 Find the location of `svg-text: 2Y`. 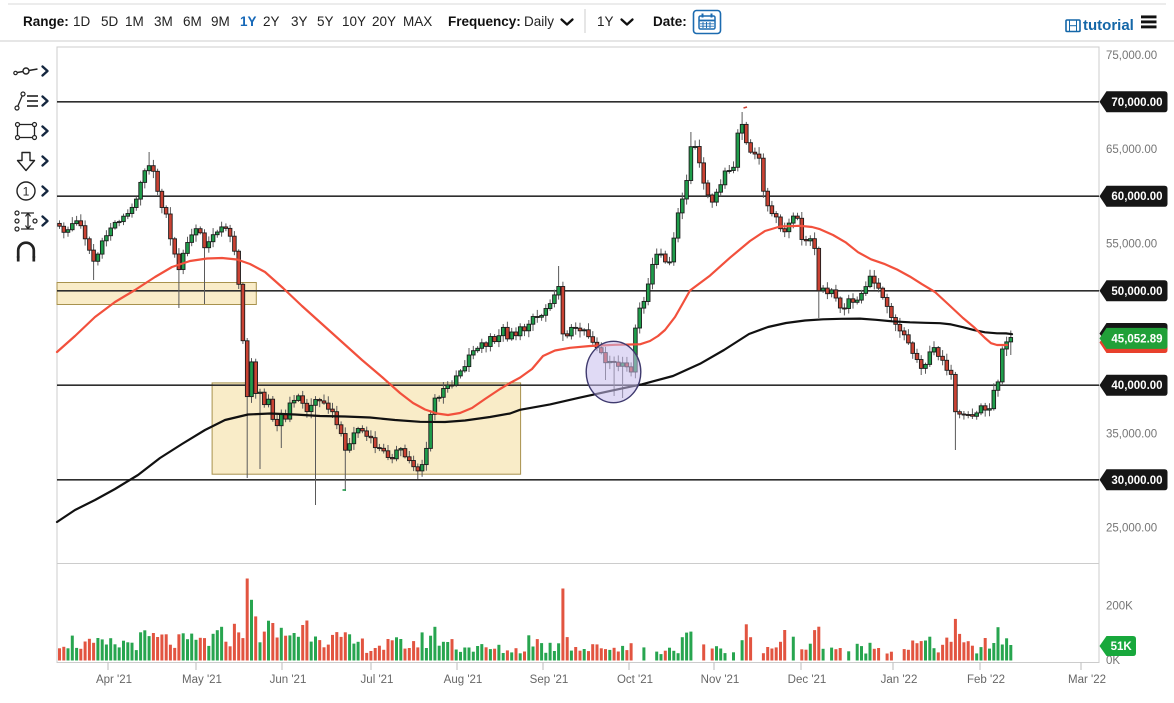

svg-text: 2Y is located at coordinates (271, 21).